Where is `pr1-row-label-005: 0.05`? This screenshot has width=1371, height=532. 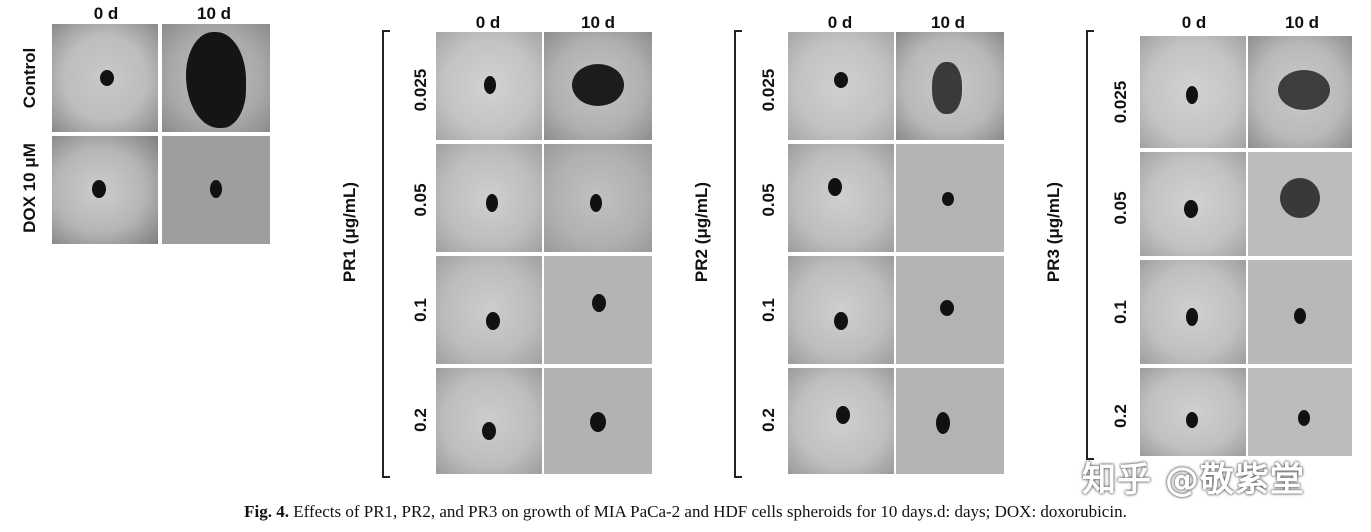
pr1-row-label-005: 0.05 is located at coordinates (420, 200).